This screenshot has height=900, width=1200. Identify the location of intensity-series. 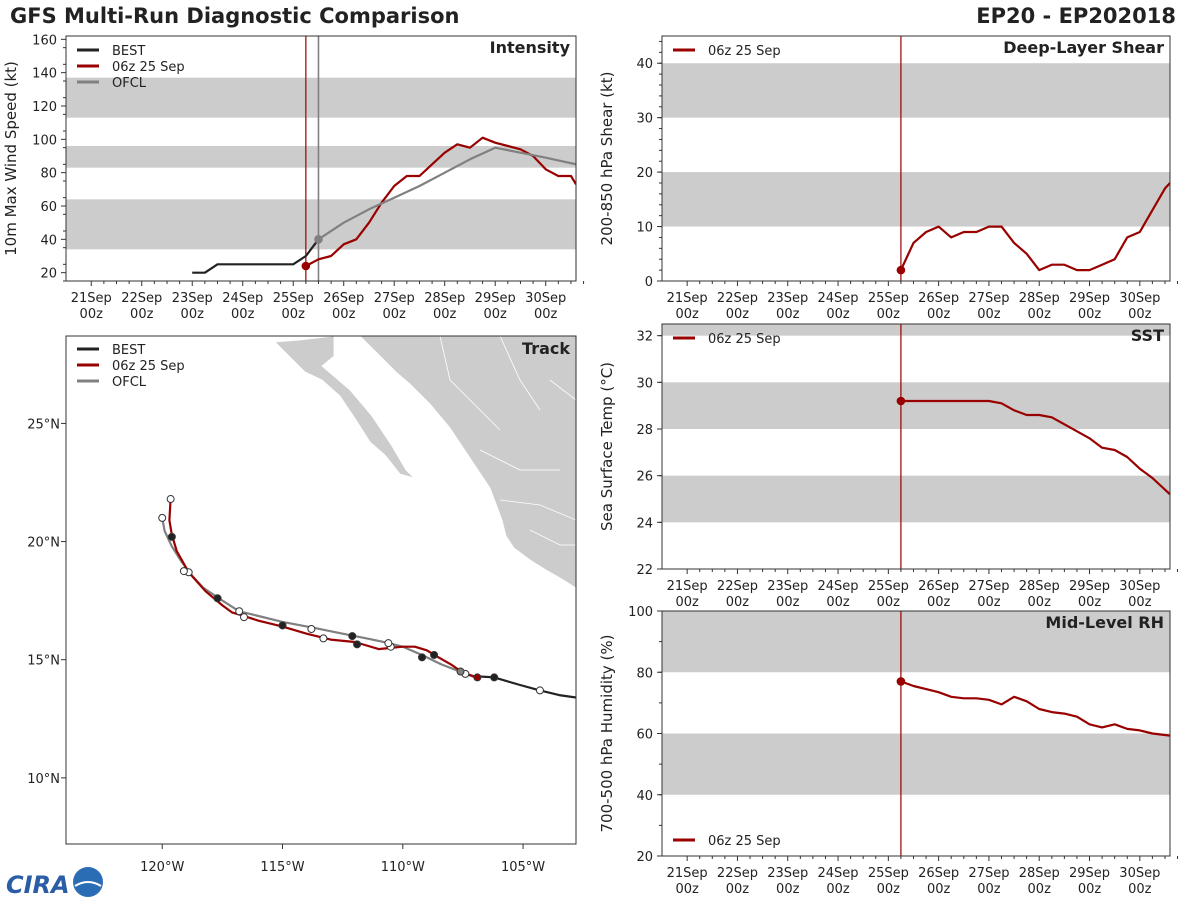
(384, 205).